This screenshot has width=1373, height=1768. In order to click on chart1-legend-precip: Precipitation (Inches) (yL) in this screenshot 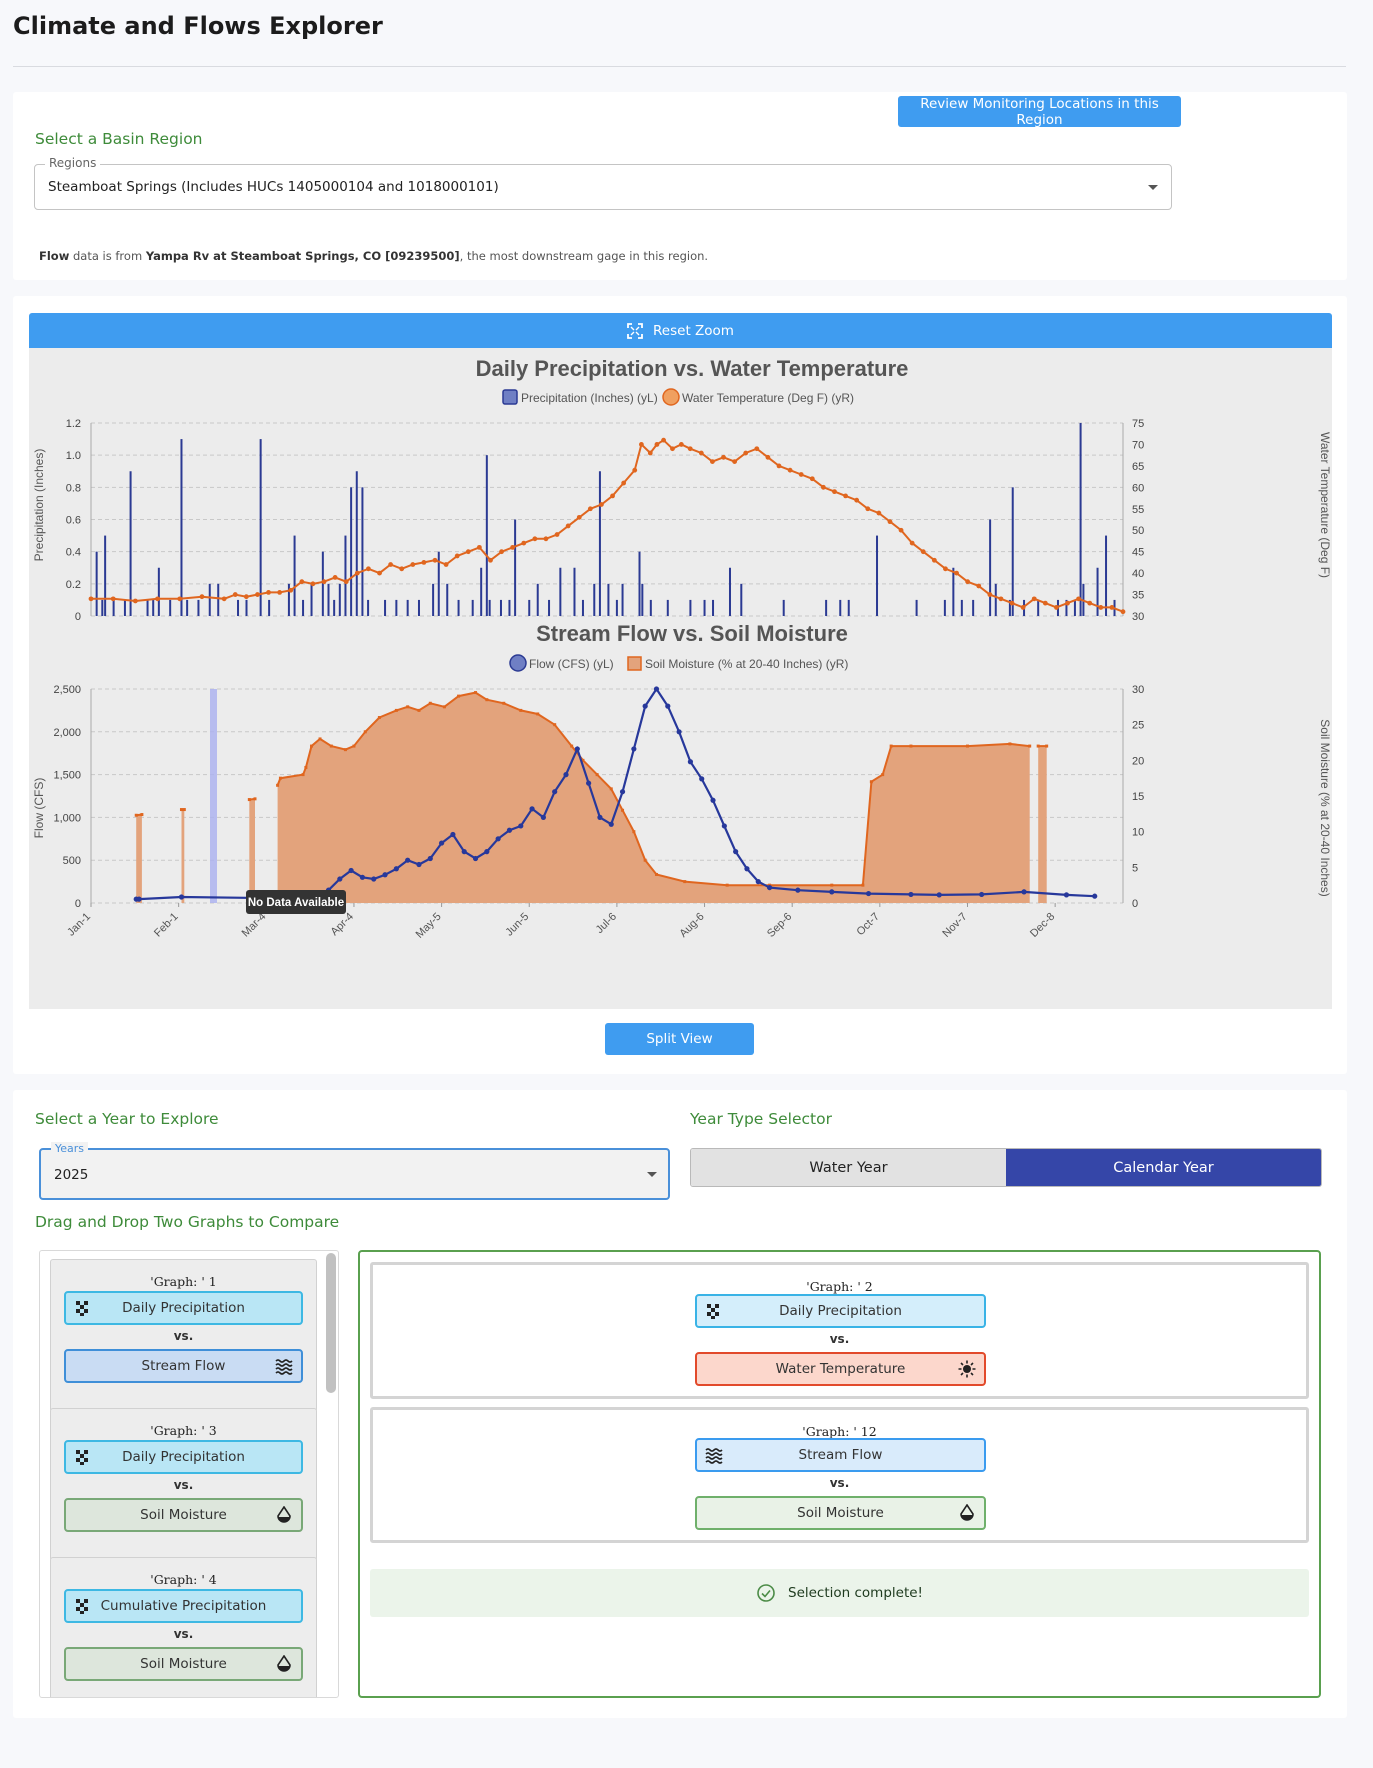, I will do `click(589, 398)`.